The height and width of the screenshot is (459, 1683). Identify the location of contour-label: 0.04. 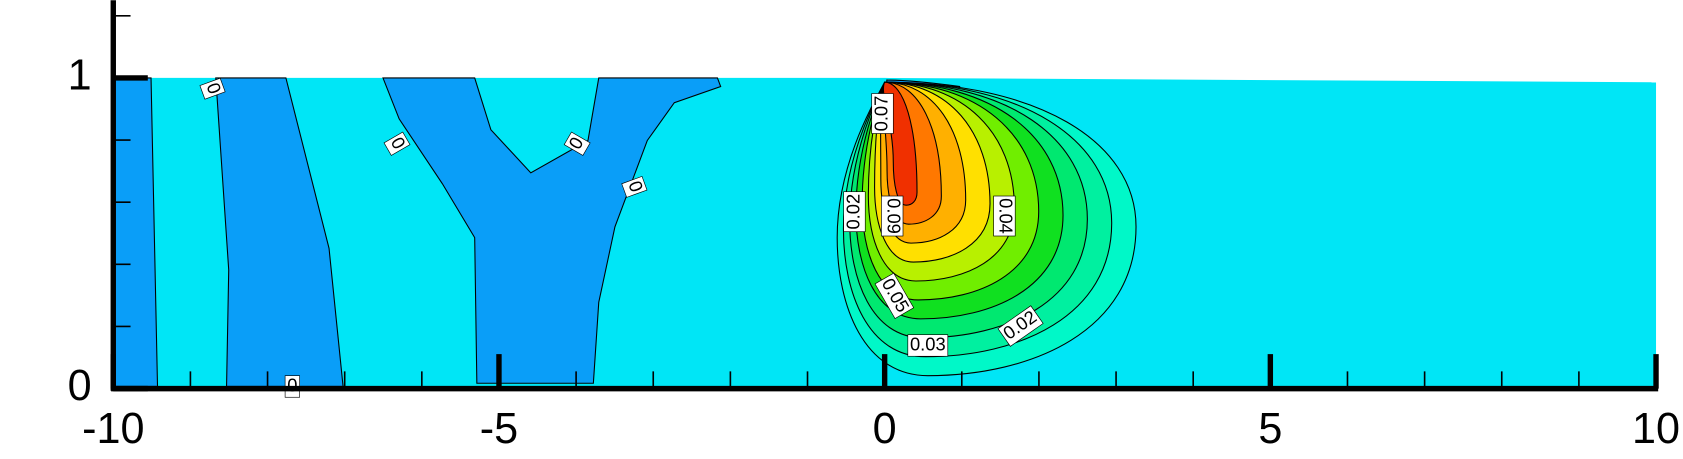
(1005, 216).